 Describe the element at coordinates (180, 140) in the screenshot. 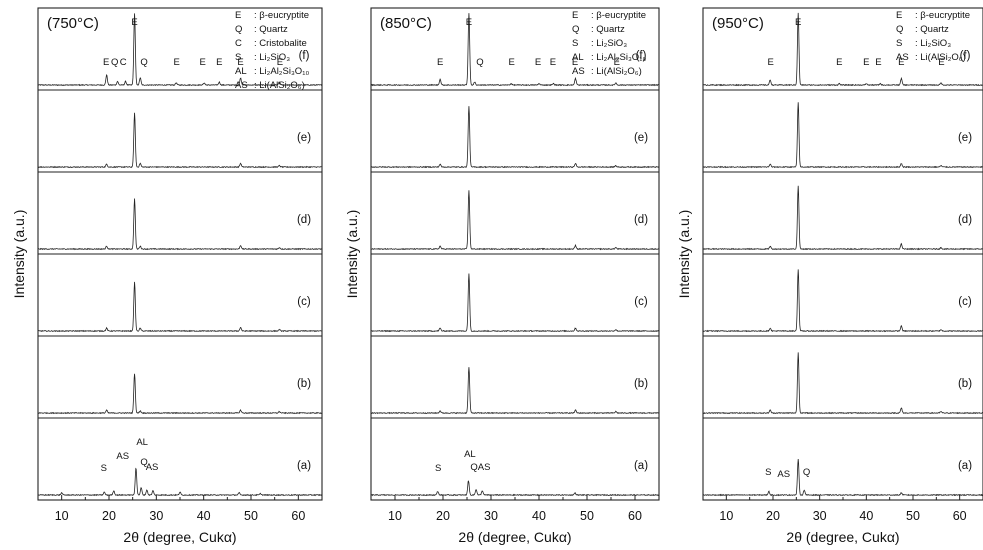

I see `xrd-trace-e` at that location.